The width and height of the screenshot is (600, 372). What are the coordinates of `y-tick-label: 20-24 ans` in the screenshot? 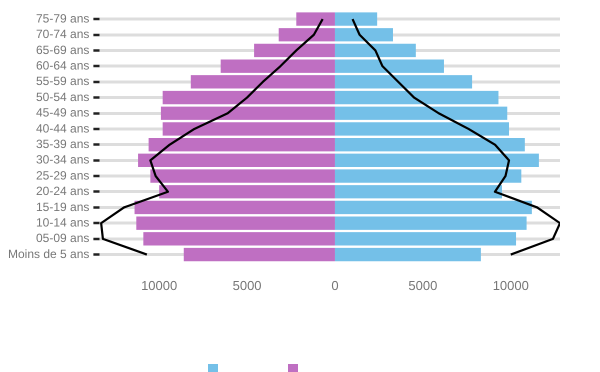 It's located at (63, 191).